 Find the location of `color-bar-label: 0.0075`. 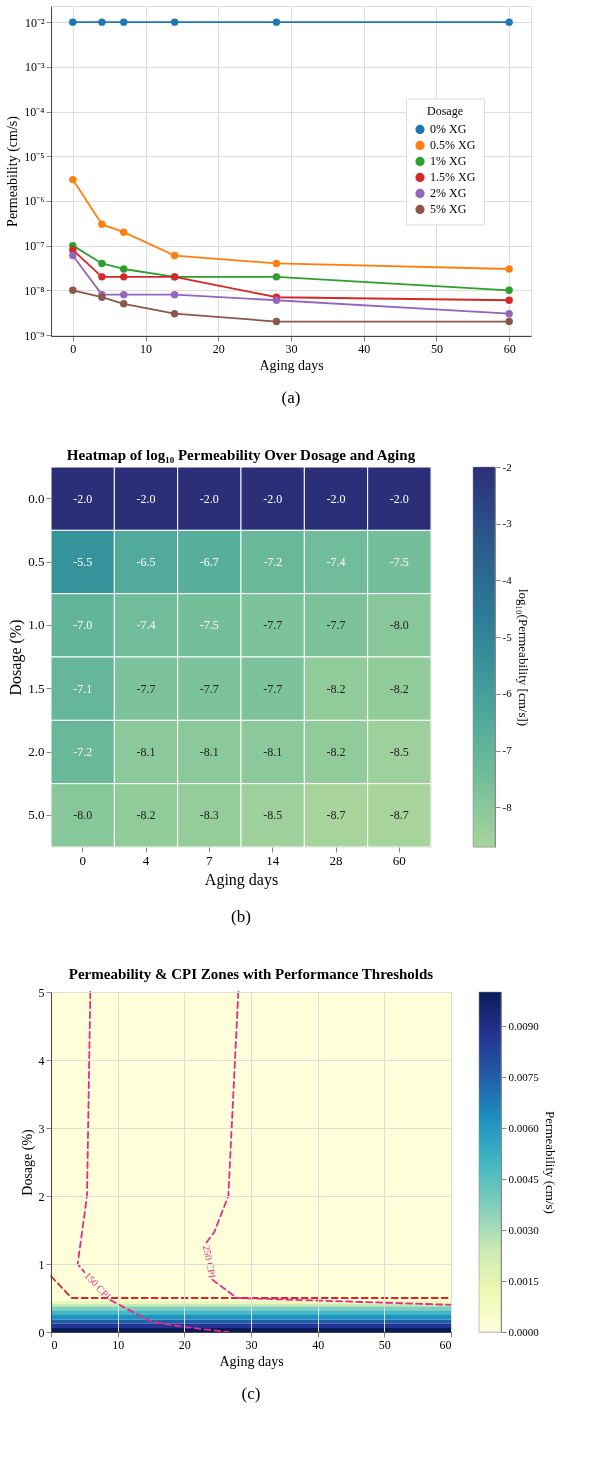

color-bar-label: 0.0075 is located at coordinates (524, 1076).